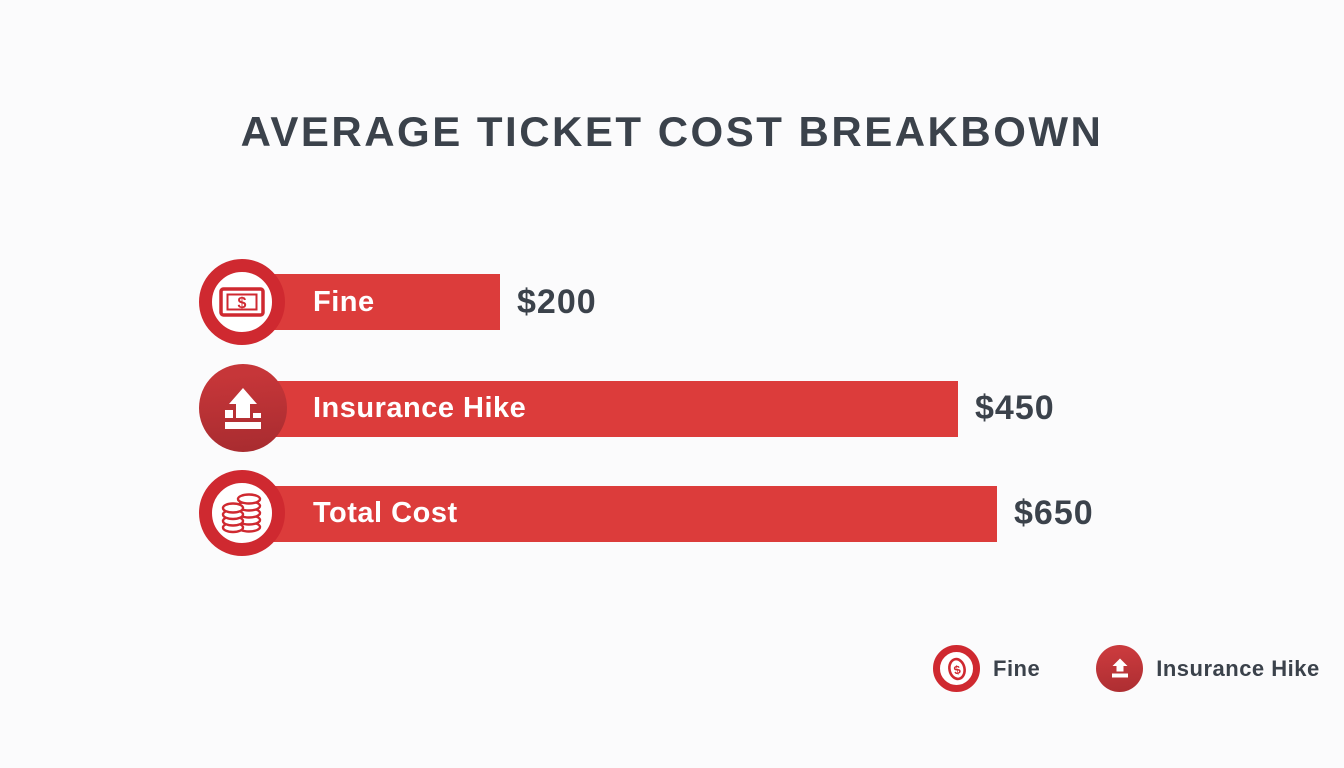  What do you see at coordinates (420, 408) in the screenshot?
I see `bar-label-insurance-hike: Insurance Hike` at bounding box center [420, 408].